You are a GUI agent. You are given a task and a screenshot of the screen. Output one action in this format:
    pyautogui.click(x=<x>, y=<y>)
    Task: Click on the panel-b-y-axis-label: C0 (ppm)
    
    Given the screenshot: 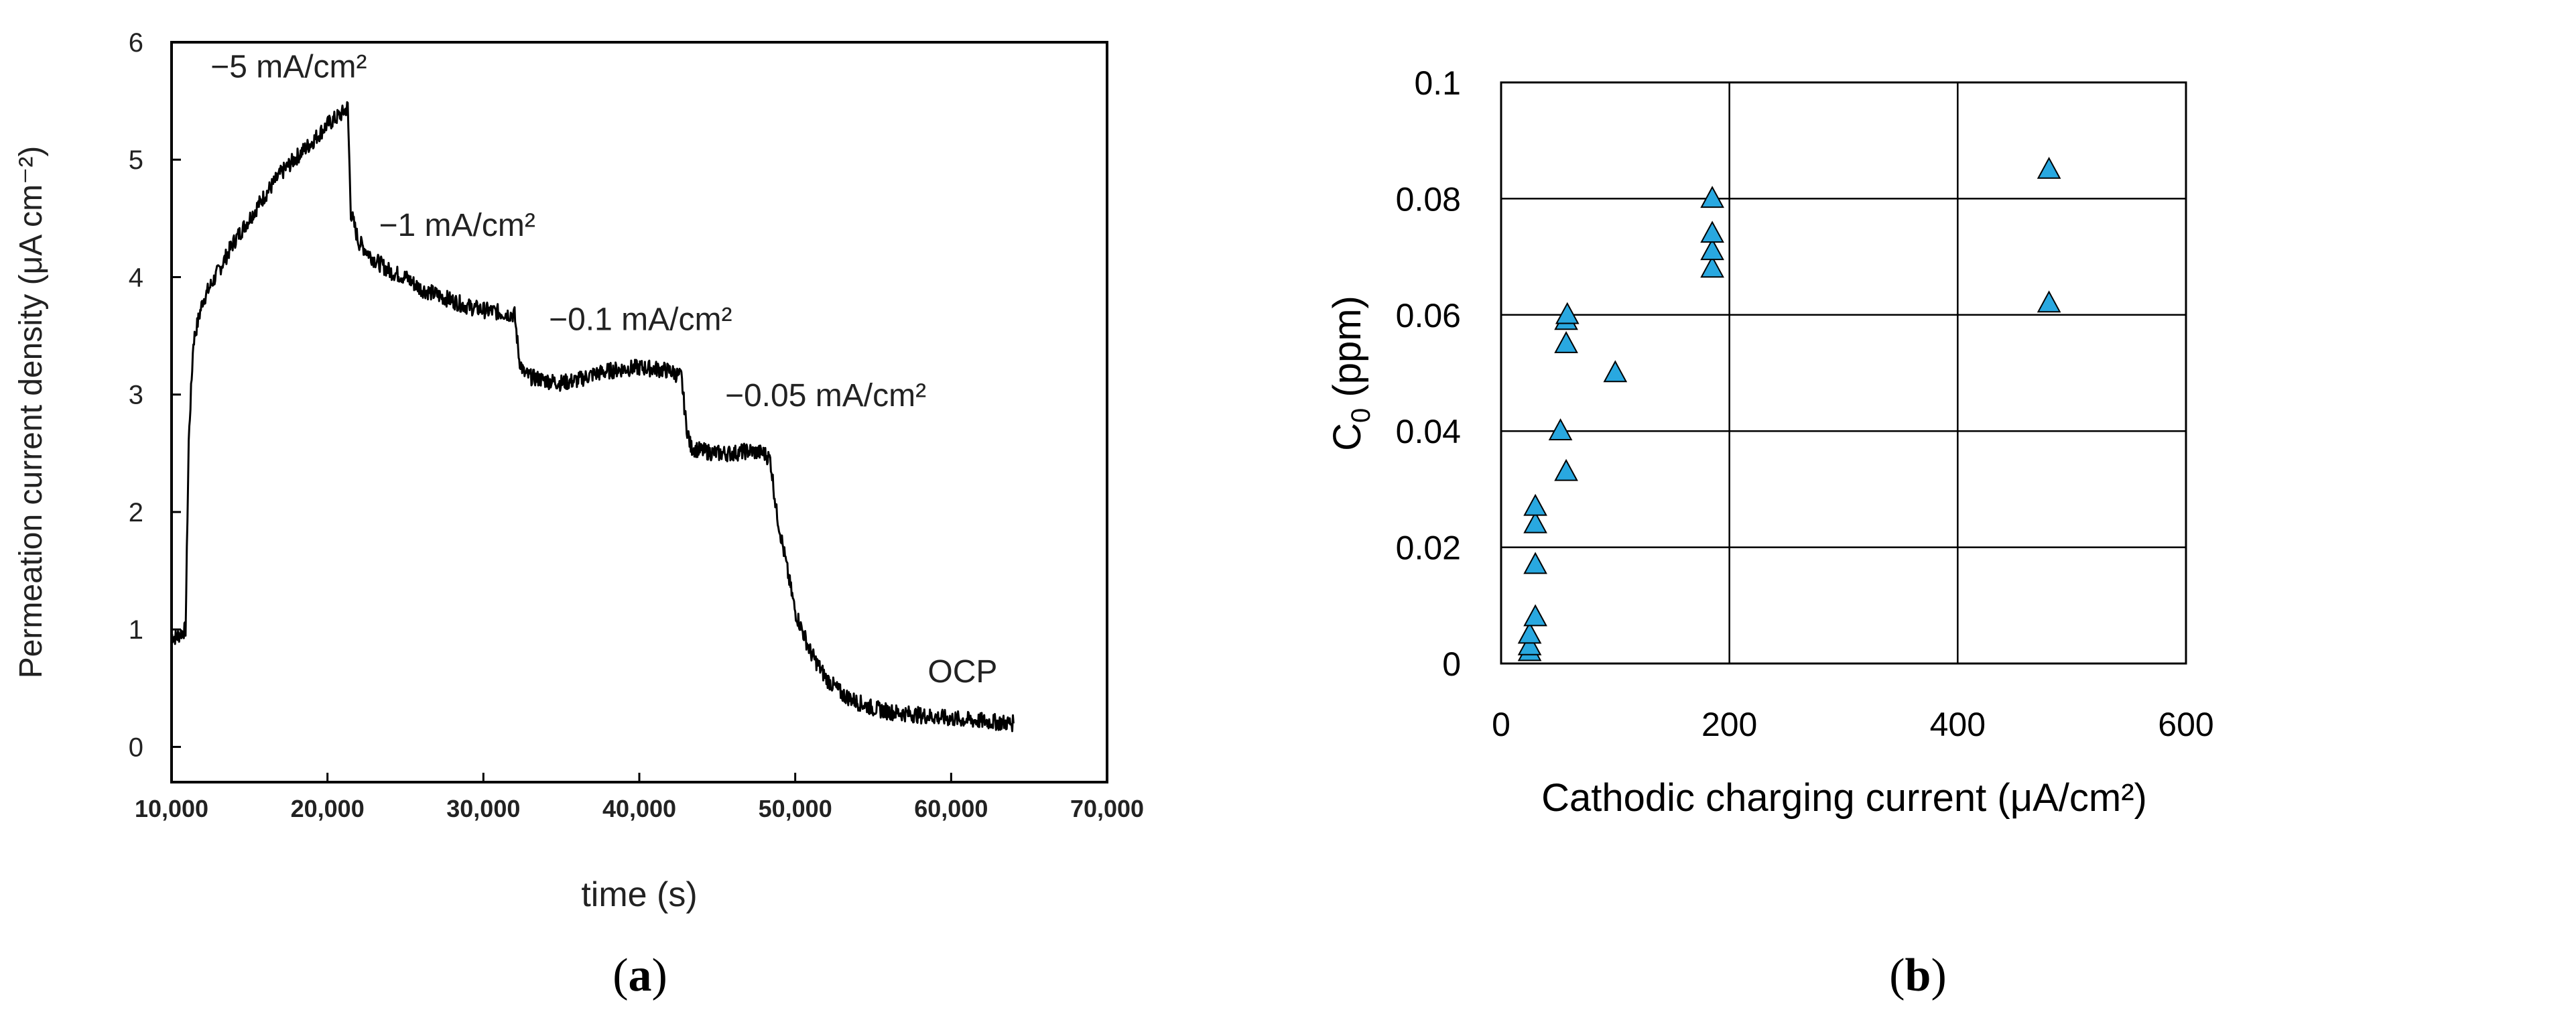 What is the action you would take?
    pyautogui.click(x=1351, y=373)
    